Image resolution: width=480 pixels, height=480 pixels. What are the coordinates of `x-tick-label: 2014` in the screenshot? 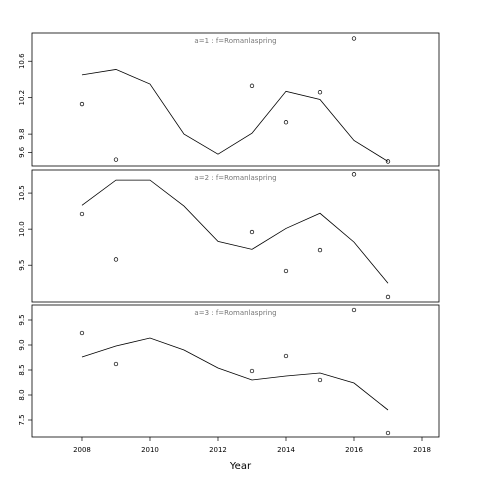 It's located at (286, 450).